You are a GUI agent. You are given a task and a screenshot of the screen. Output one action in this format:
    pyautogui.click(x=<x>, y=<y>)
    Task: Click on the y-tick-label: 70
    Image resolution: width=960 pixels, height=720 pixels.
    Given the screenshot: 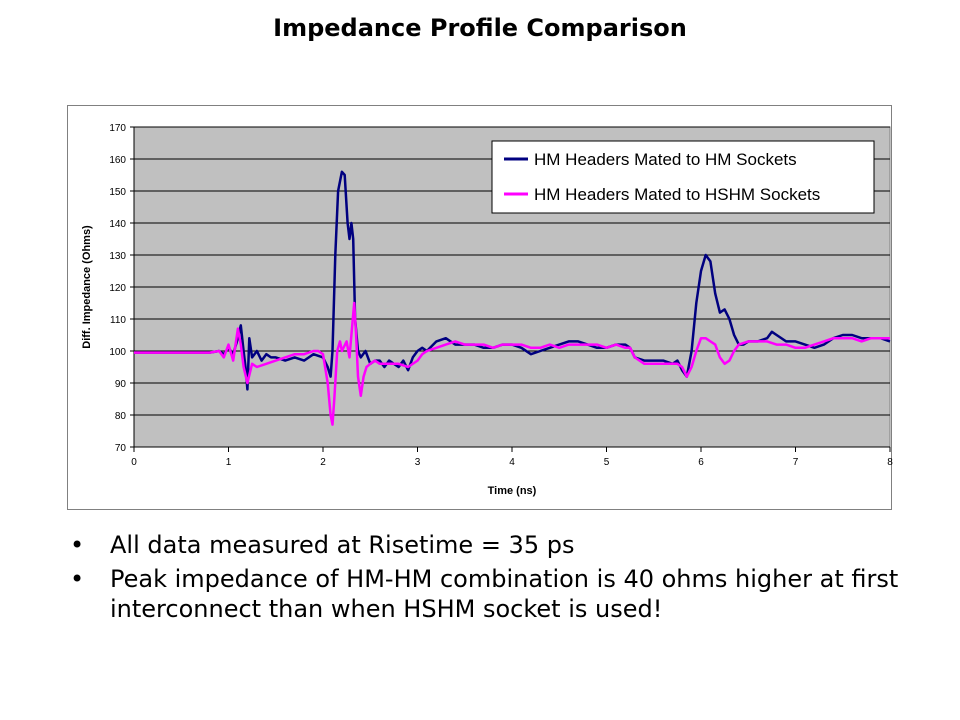 What is the action you would take?
    pyautogui.click(x=121, y=448)
    